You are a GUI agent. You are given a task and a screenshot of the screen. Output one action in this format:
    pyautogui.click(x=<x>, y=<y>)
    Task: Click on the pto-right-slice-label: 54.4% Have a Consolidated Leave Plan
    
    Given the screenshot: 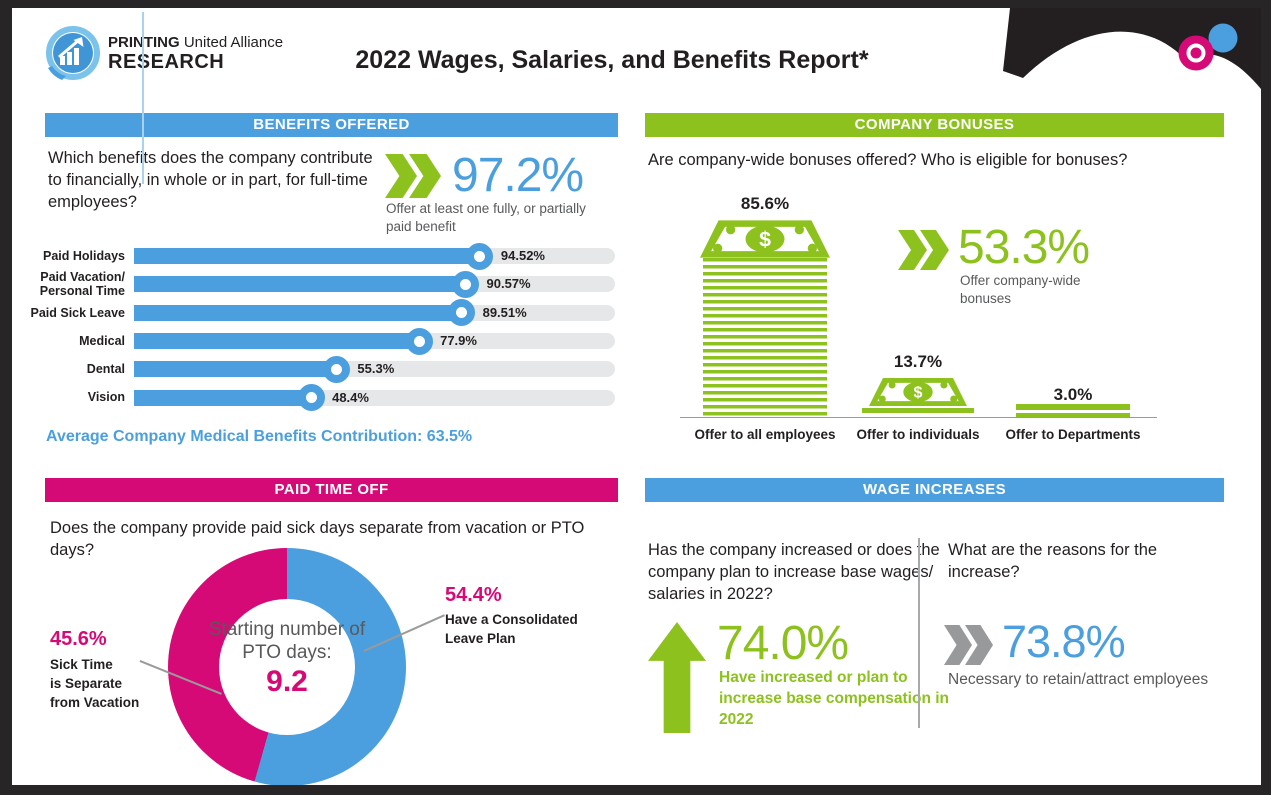 What is the action you would take?
    pyautogui.click(x=530, y=616)
    